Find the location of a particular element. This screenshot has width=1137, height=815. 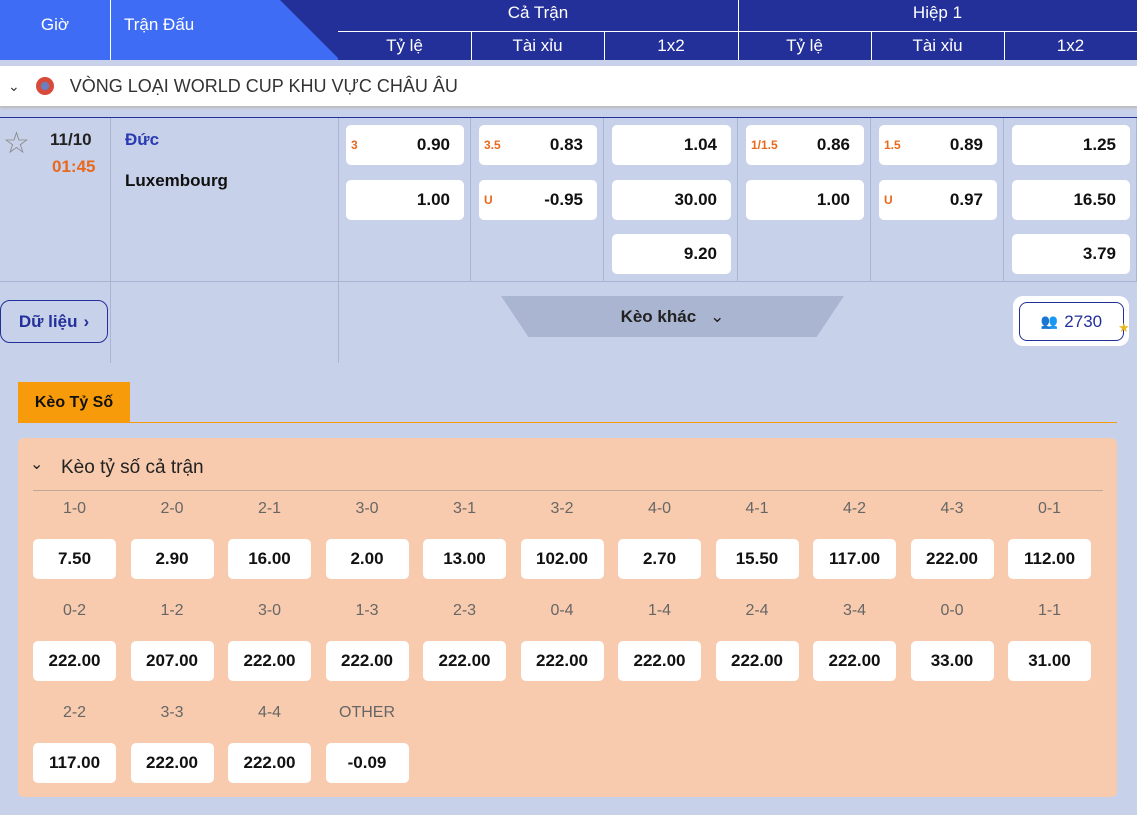

users-icon: 👥 is located at coordinates (1049, 321).